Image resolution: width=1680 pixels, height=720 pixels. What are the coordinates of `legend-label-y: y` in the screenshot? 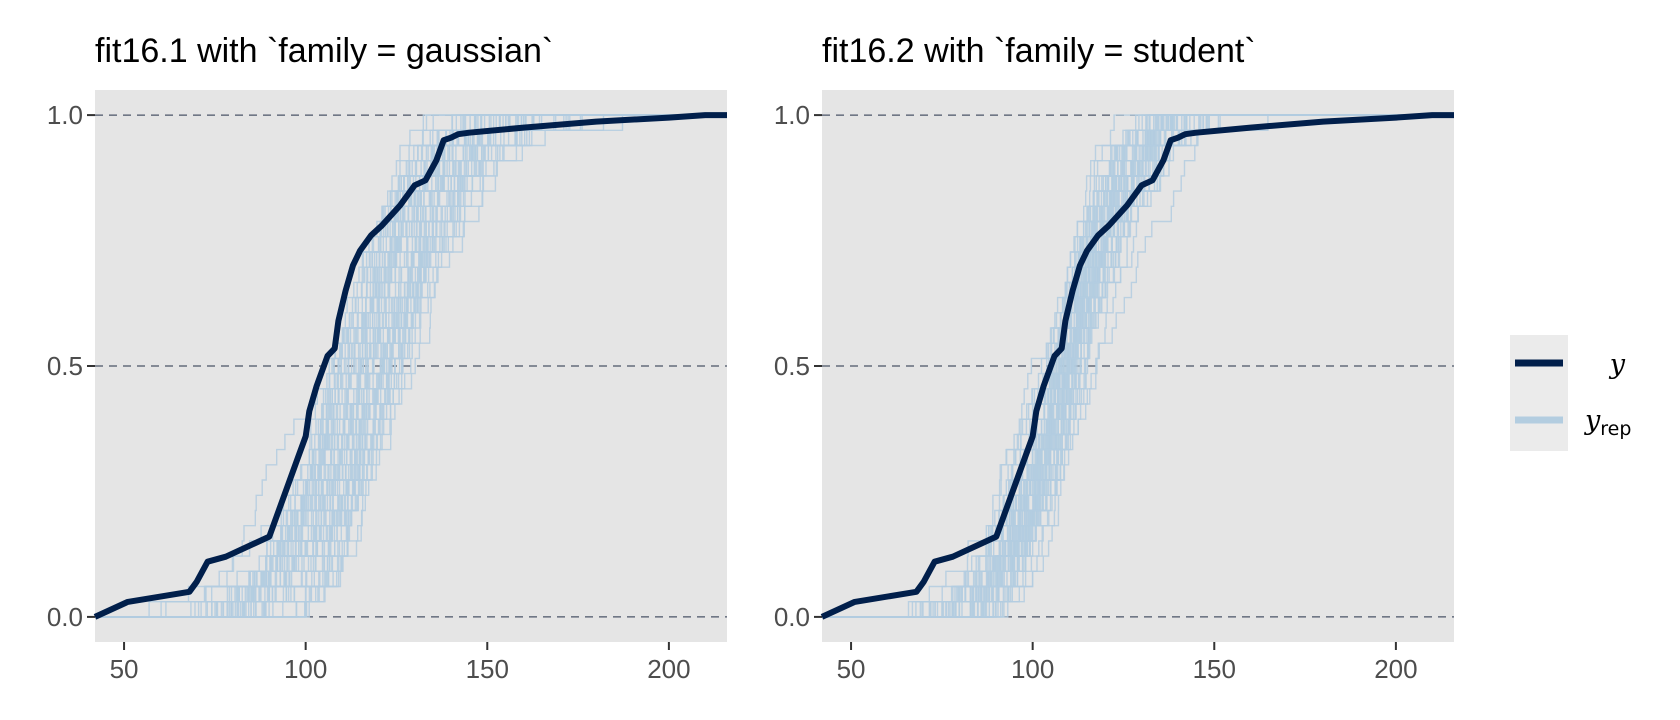 It's located at (1617, 364).